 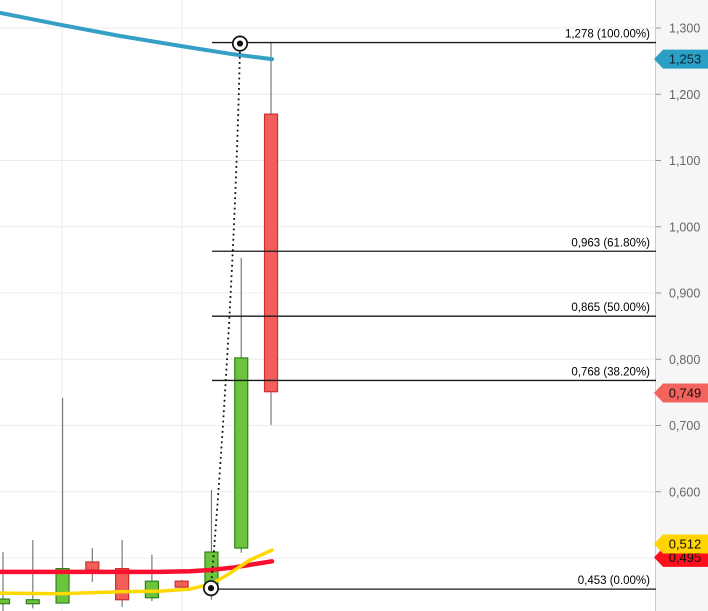 I want to click on price-tick-label: 0,600, so click(x=684, y=492).